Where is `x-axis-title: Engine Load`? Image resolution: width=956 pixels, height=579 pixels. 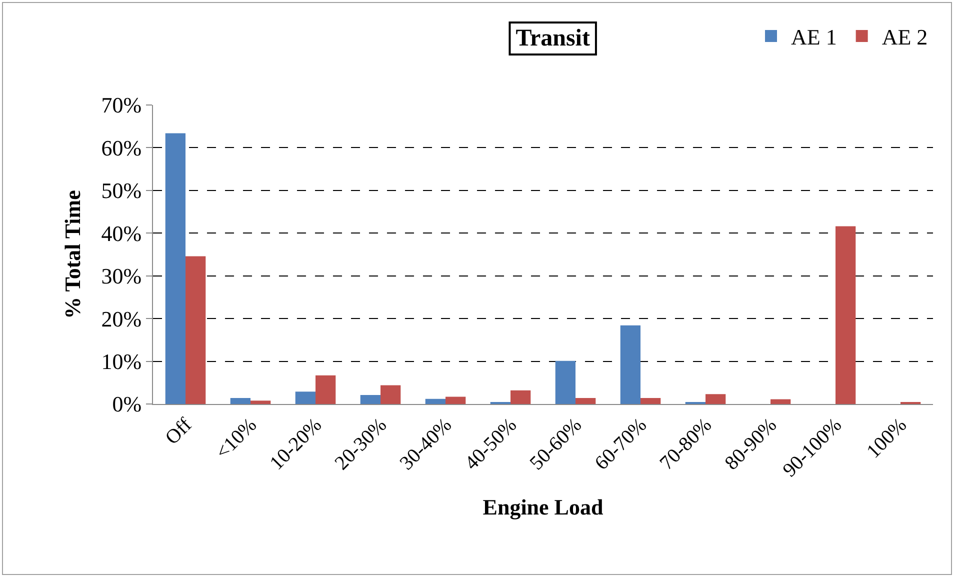
x-axis-title: Engine Load is located at coordinates (543, 507).